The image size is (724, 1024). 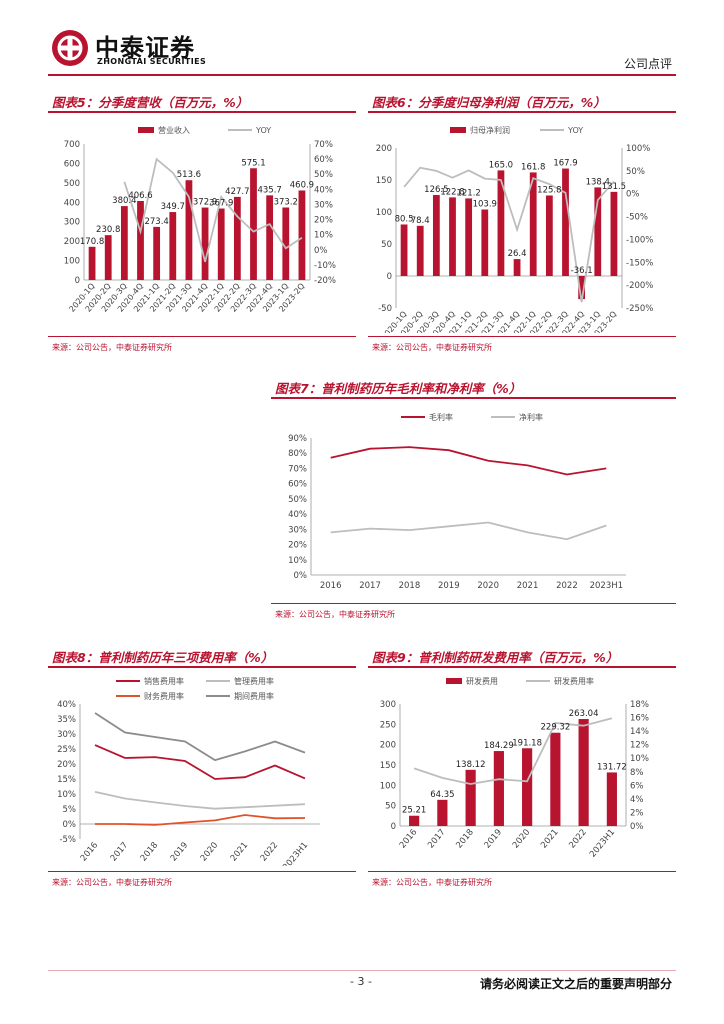 What do you see at coordinates (533, 167) in the screenshot?
I see `fig6-data-label: 161.8` at bounding box center [533, 167].